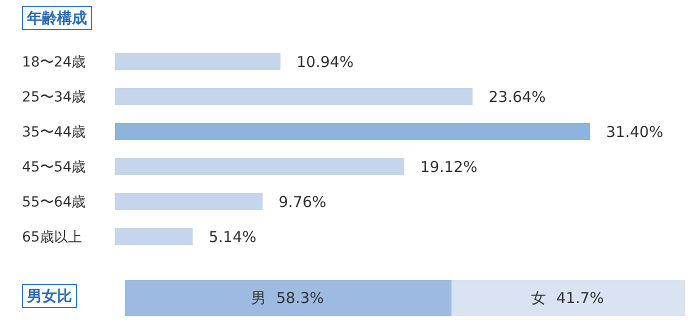 Image resolution: width=700 pixels, height=333 pixels. What do you see at coordinates (449, 167) in the screenshot?
I see `data-label: 19.12%` at bounding box center [449, 167].